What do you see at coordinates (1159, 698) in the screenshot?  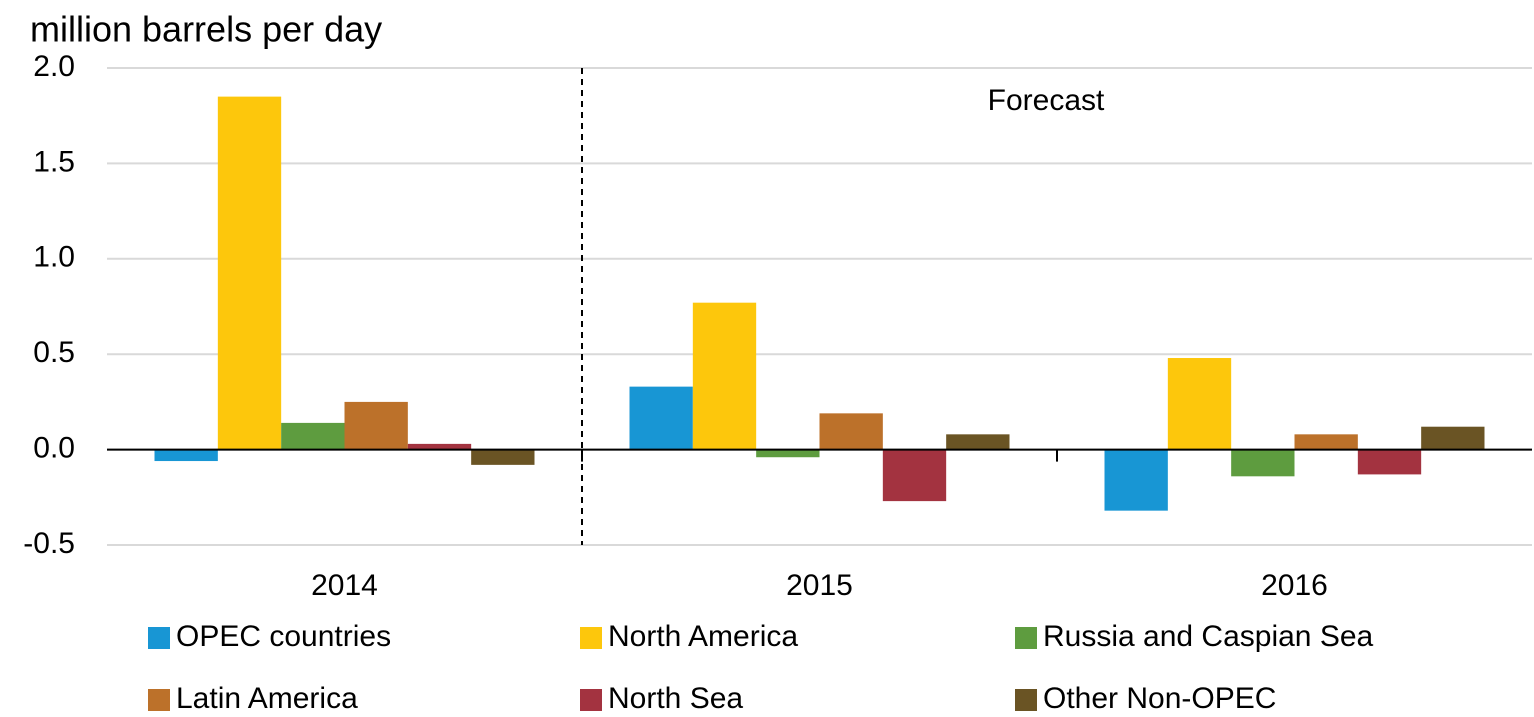 I see `legend-label: Other Non-OPEC` at bounding box center [1159, 698].